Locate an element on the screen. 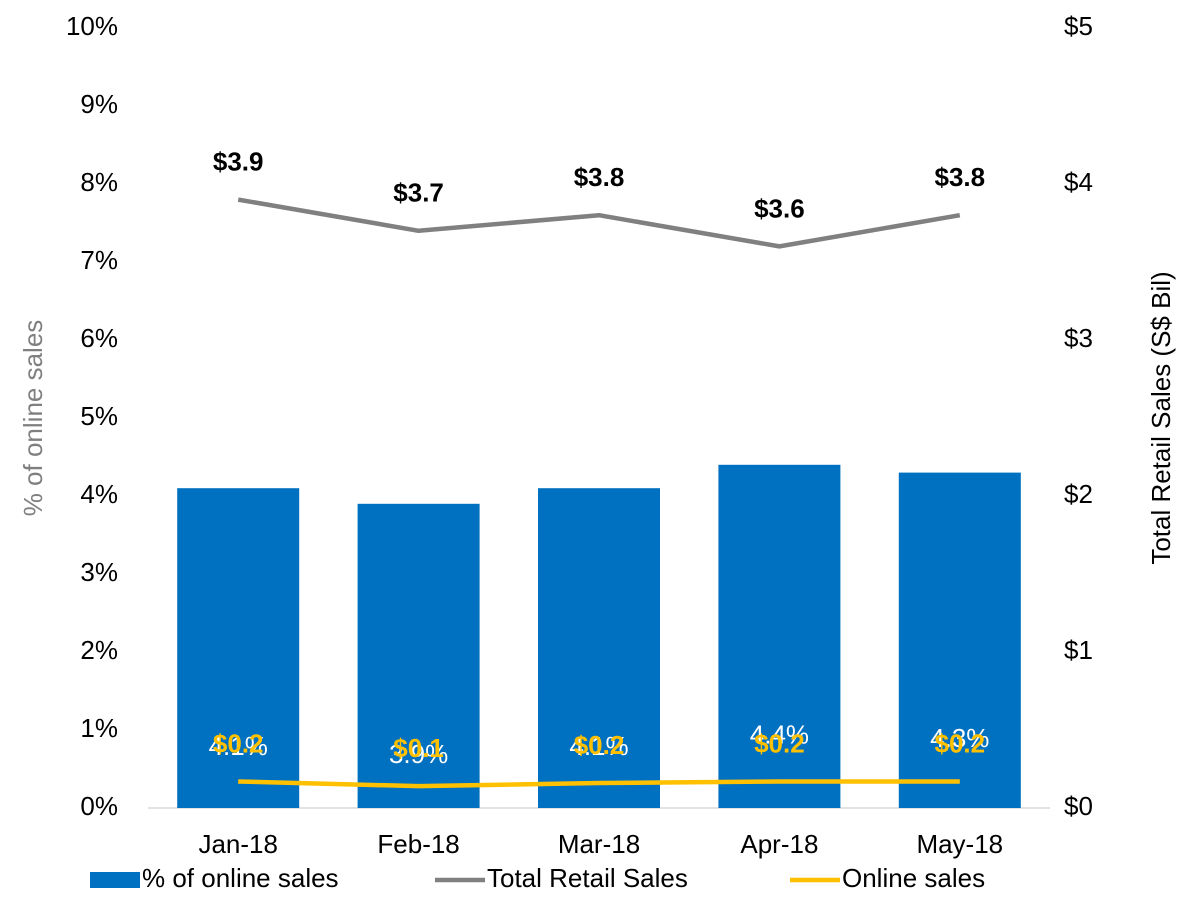 The image size is (1182, 920). x-tick-label: May-18 is located at coordinates (959, 844).